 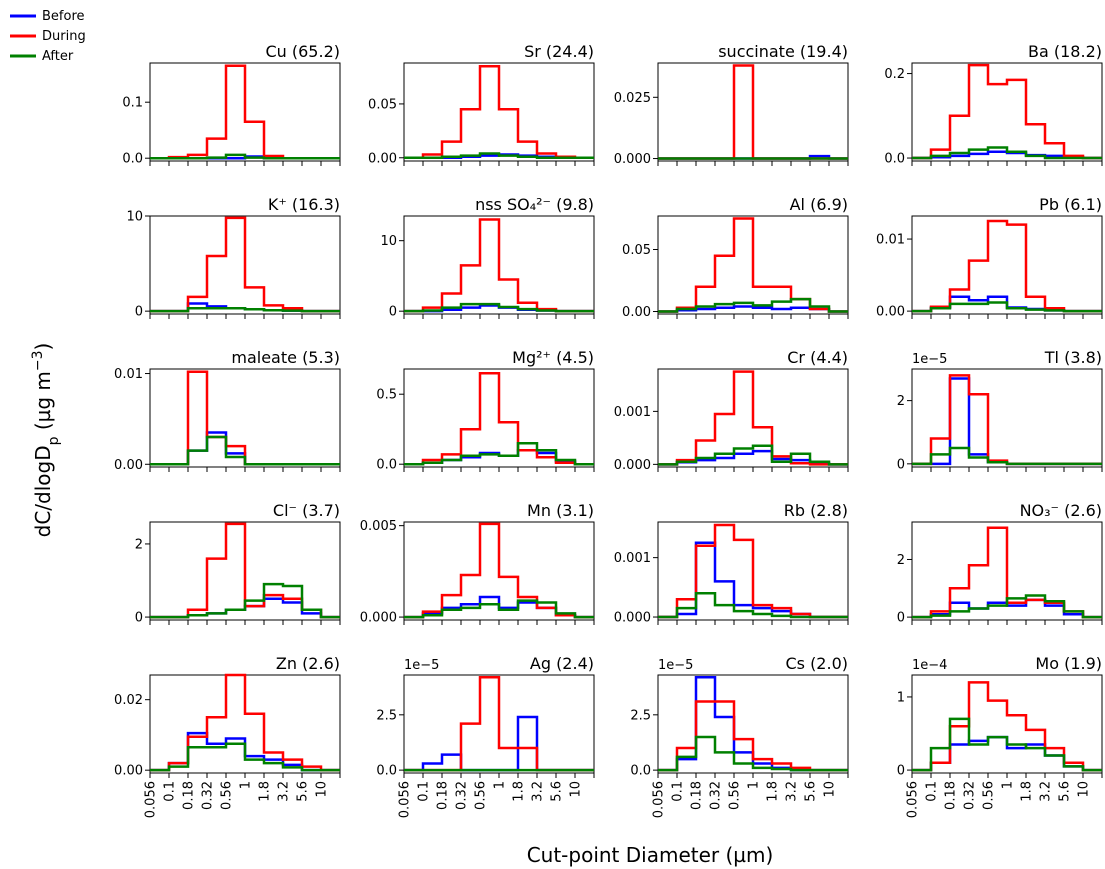 I want to click on subplot-title: Cl⁻ (3.7), so click(x=306, y=510).